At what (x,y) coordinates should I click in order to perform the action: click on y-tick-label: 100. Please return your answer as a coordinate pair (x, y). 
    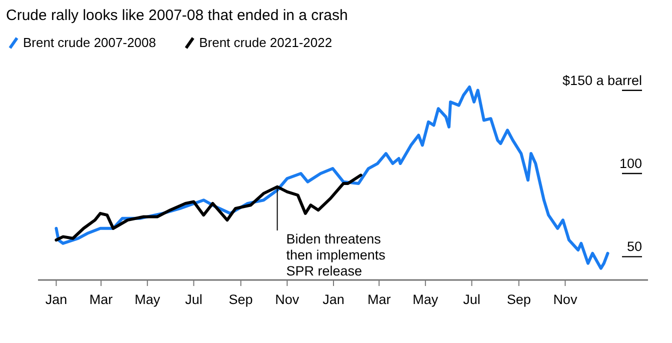
    Looking at the image, I should click on (630, 164).